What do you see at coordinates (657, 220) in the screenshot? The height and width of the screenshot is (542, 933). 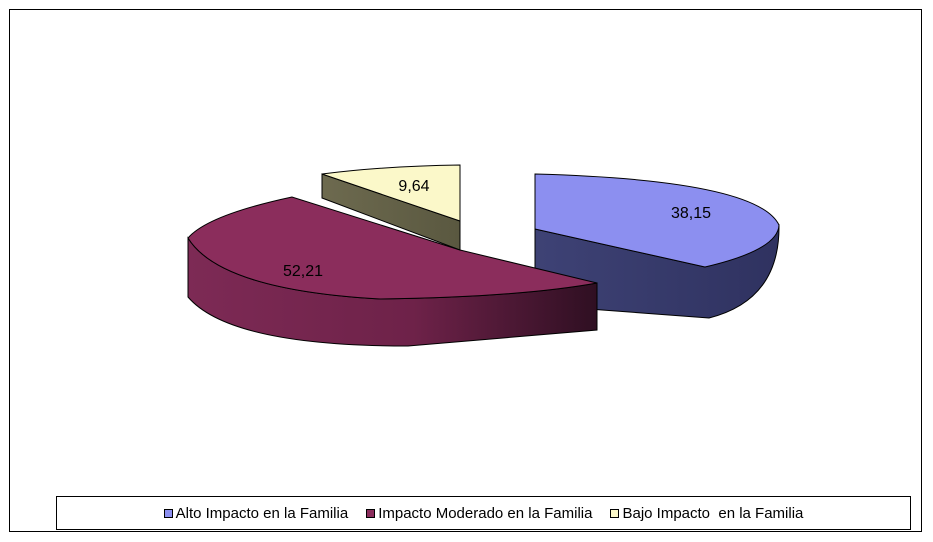 I see `slice-alto-top` at bounding box center [657, 220].